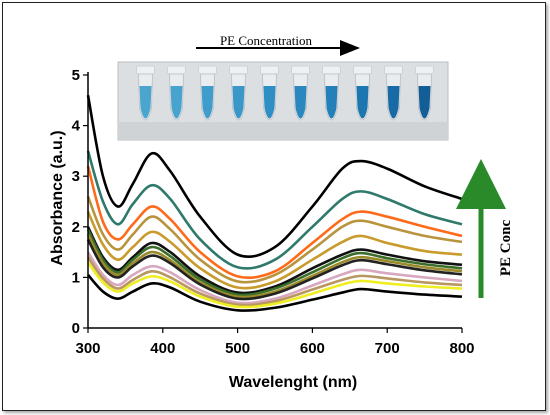 The width and height of the screenshot is (550, 415). What do you see at coordinates (283, 131) in the screenshot?
I see `photo-base` at bounding box center [283, 131].